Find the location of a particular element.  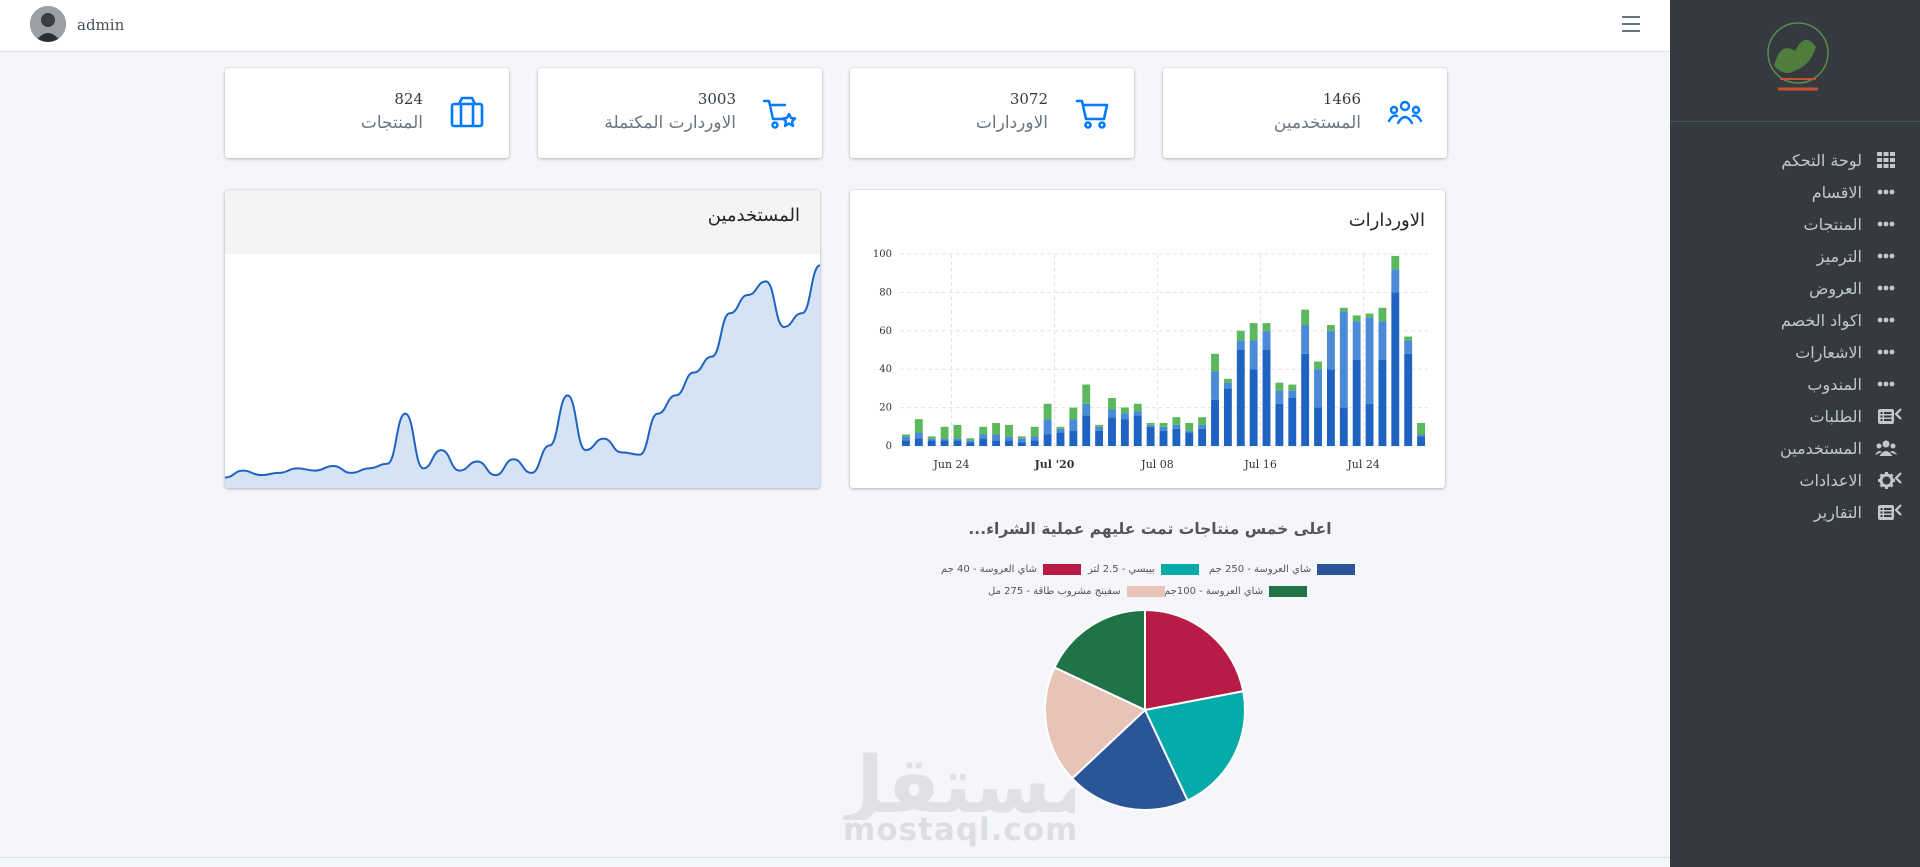

sidebar-item-coding: الترميز is located at coordinates (1795, 256).